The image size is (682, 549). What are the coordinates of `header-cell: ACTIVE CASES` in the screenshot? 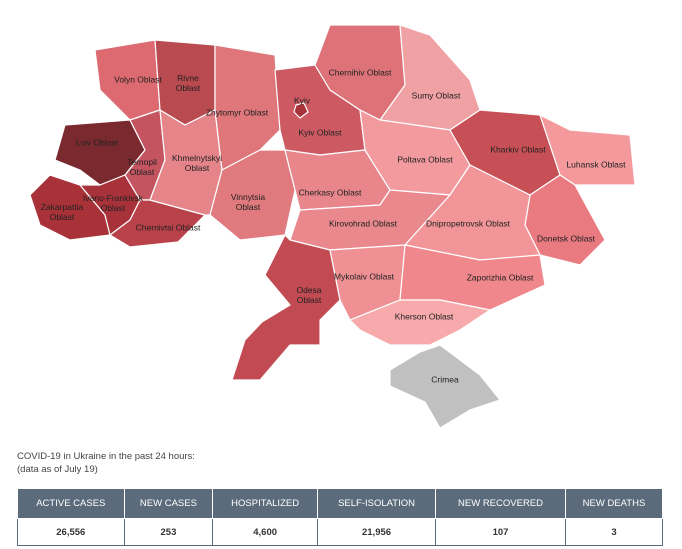 It's located at (71, 503).